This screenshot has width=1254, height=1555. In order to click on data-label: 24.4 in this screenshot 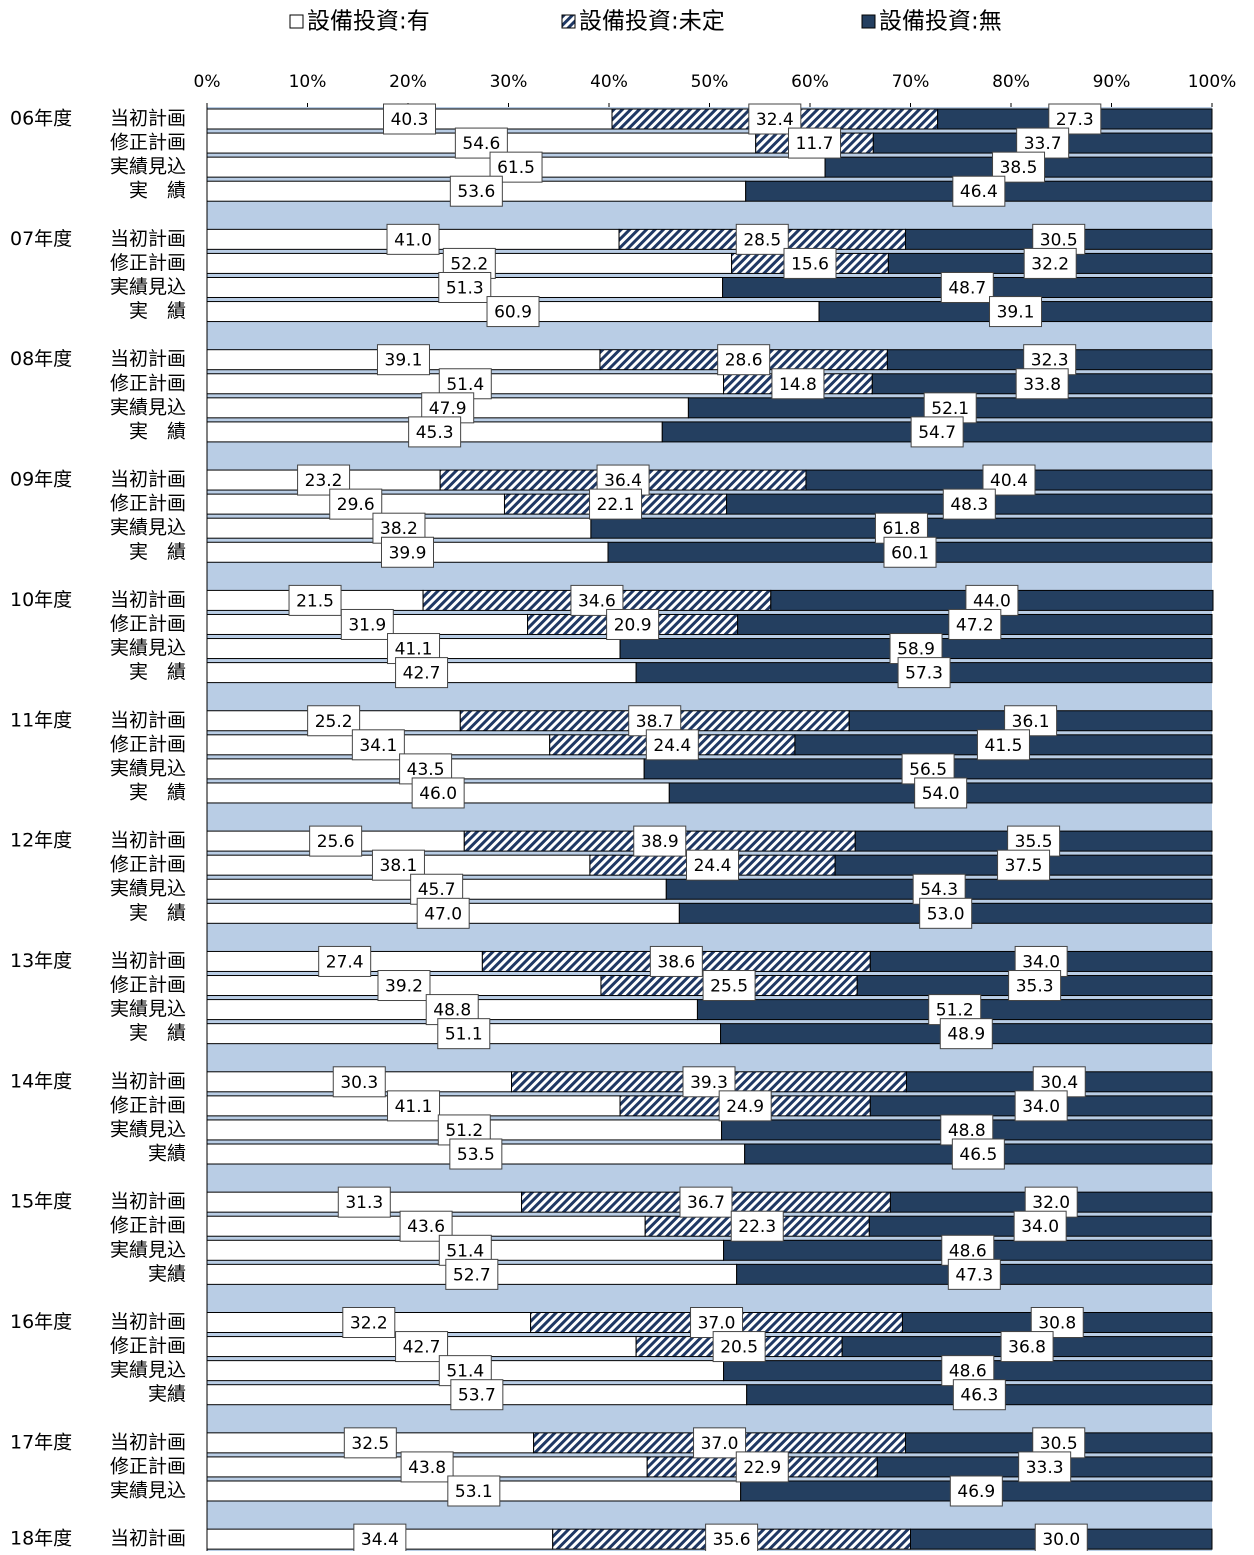, I will do `click(672, 746)`.